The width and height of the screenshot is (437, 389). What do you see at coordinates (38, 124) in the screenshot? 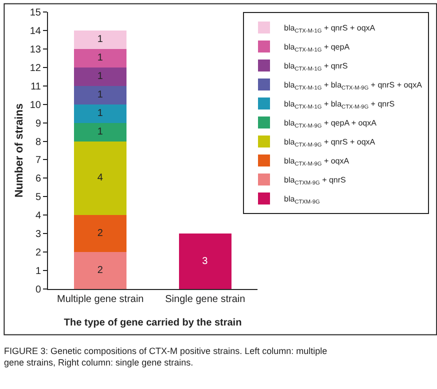
I see `y-tick-label: 9` at bounding box center [38, 124].